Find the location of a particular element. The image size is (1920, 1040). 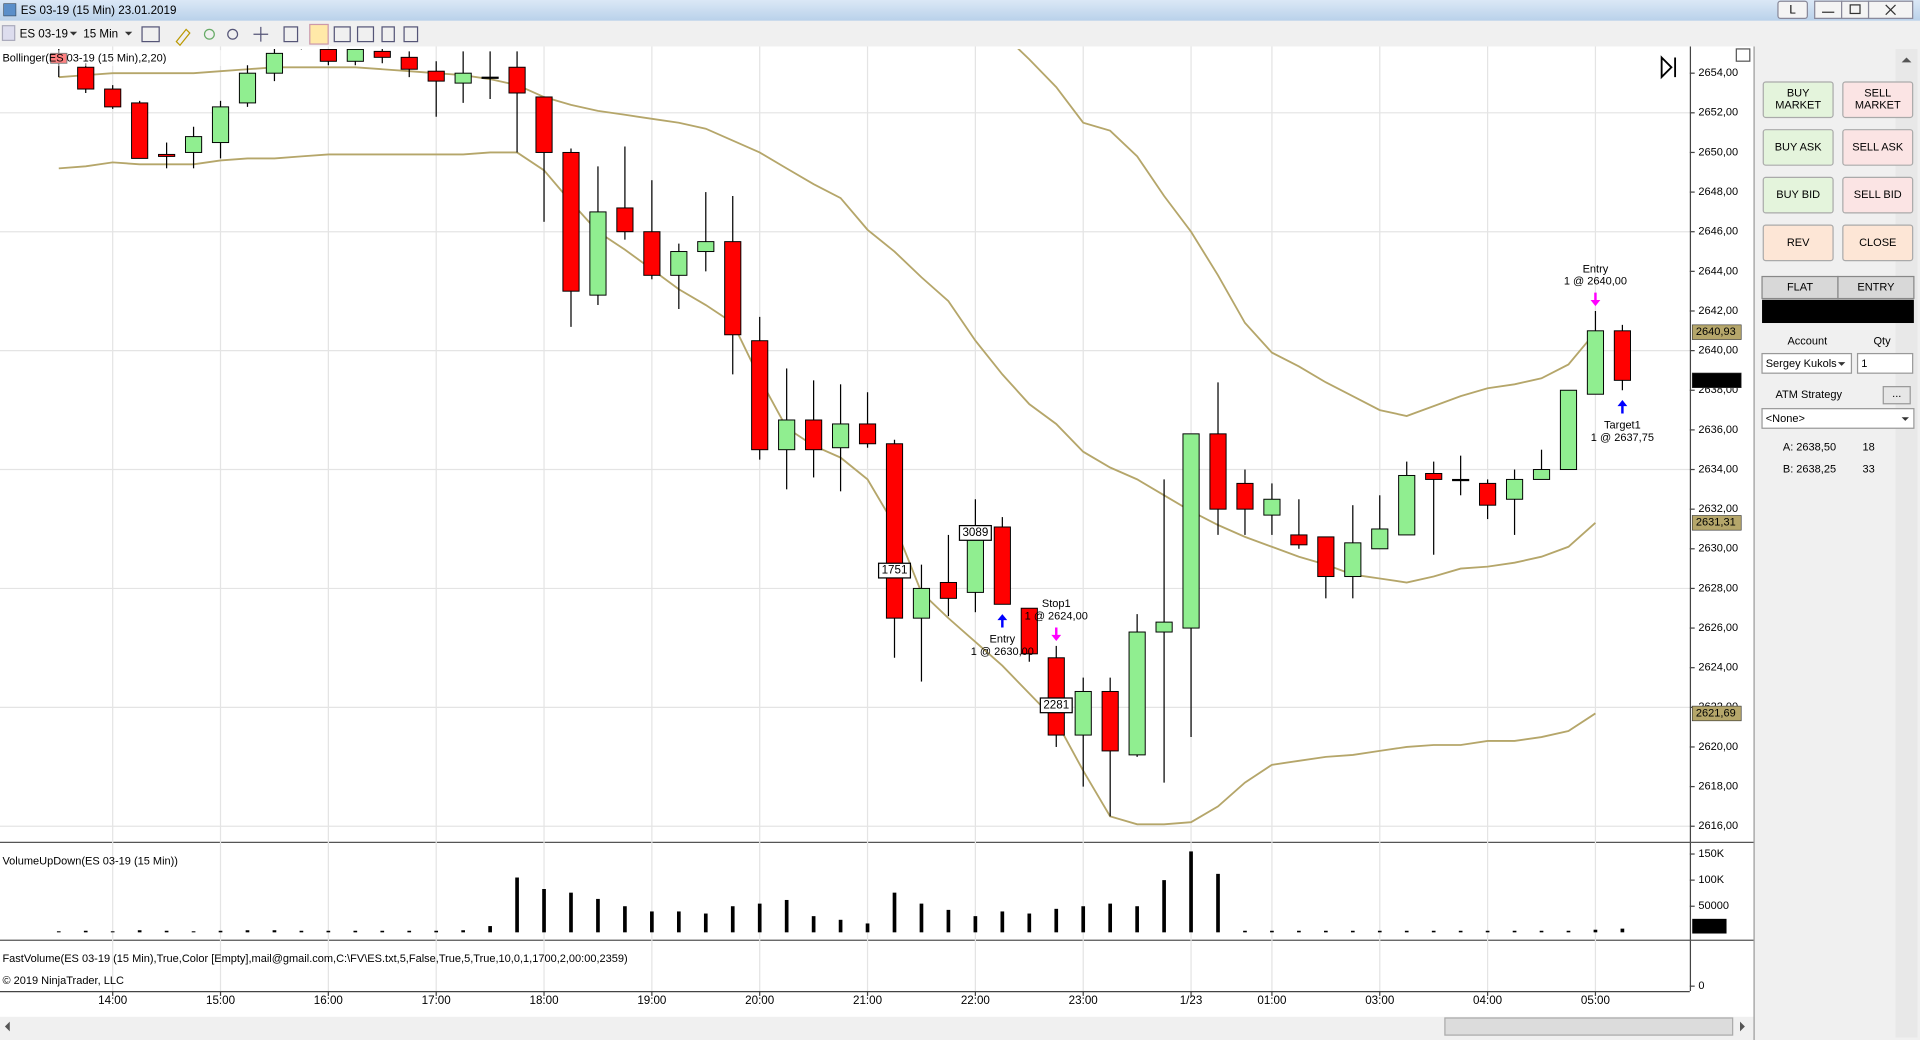

order-button-label: BUY ASK is located at coordinates (1799, 147).